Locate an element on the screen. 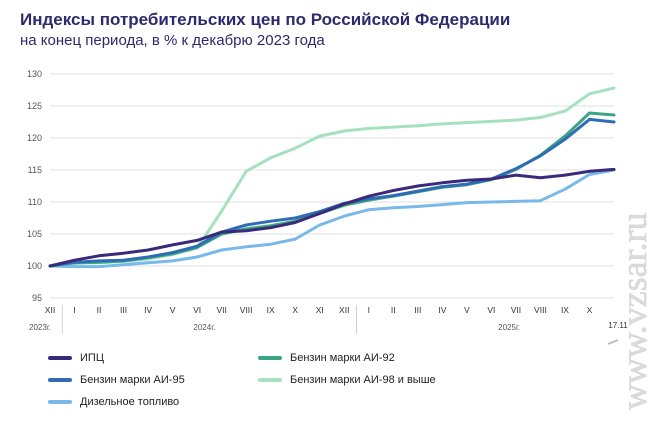 The image size is (671, 425). watermark: www.vzsar.ru is located at coordinates (636, 311).